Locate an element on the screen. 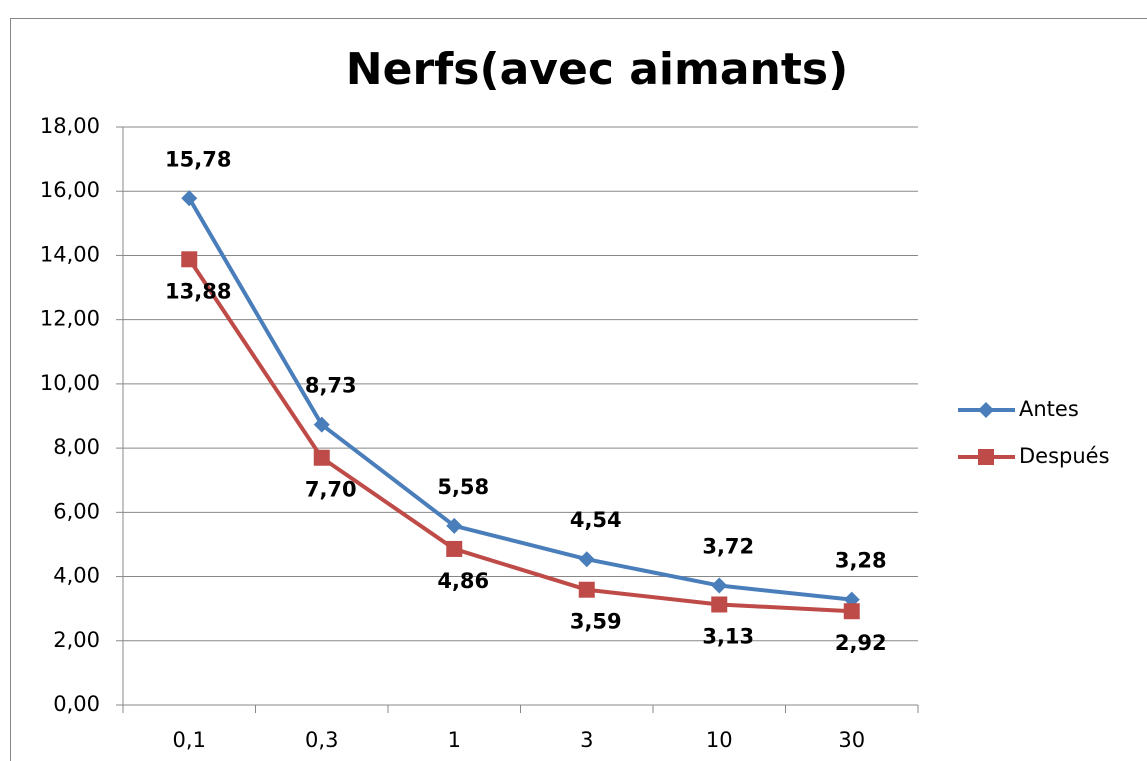 Image resolution: width=1147 pixels, height=761 pixels. x-tick-label: 3 is located at coordinates (586, 740).